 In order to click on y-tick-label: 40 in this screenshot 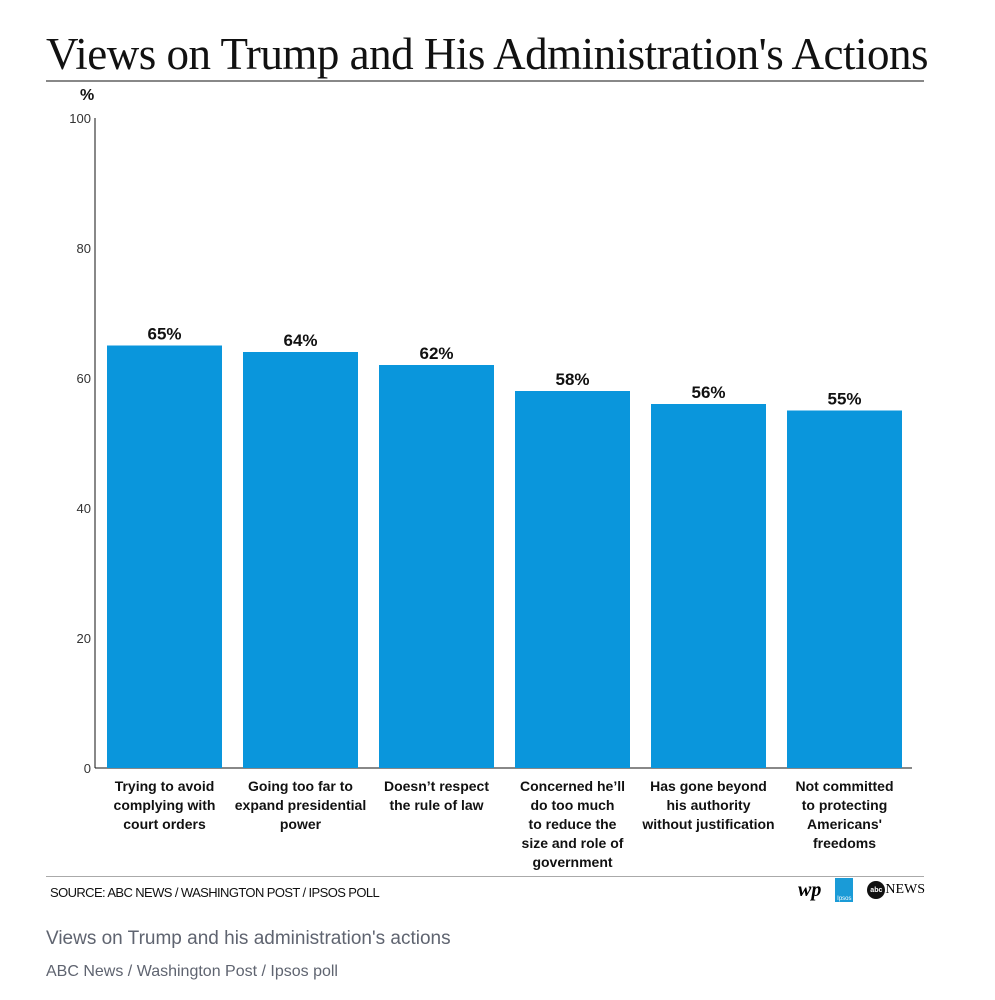, I will do `click(84, 508)`.